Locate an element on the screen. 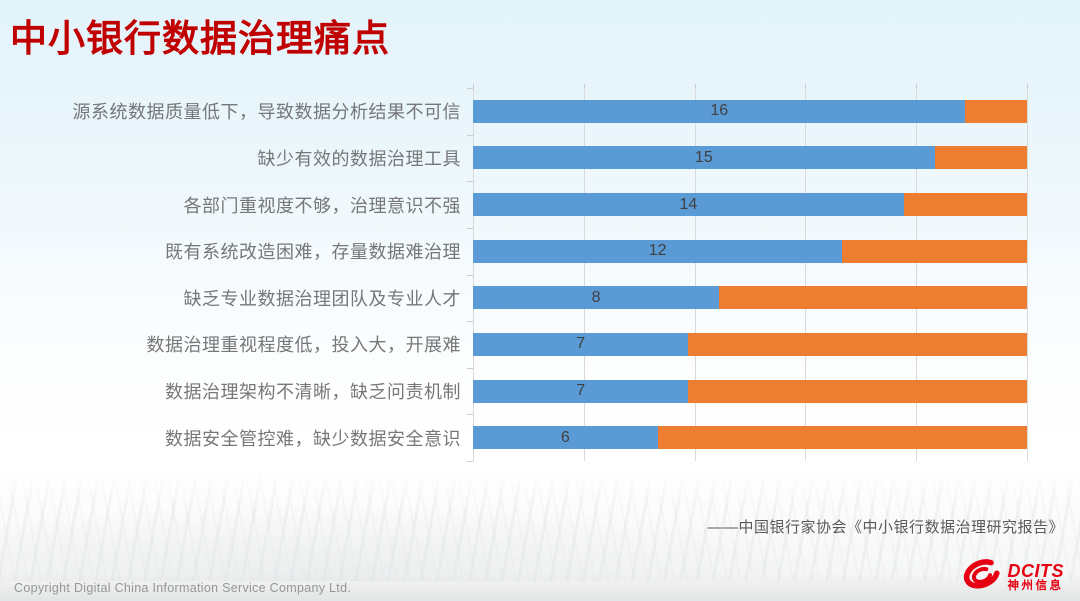 This screenshot has height=601, width=1080. value-label: 16 is located at coordinates (719, 111).